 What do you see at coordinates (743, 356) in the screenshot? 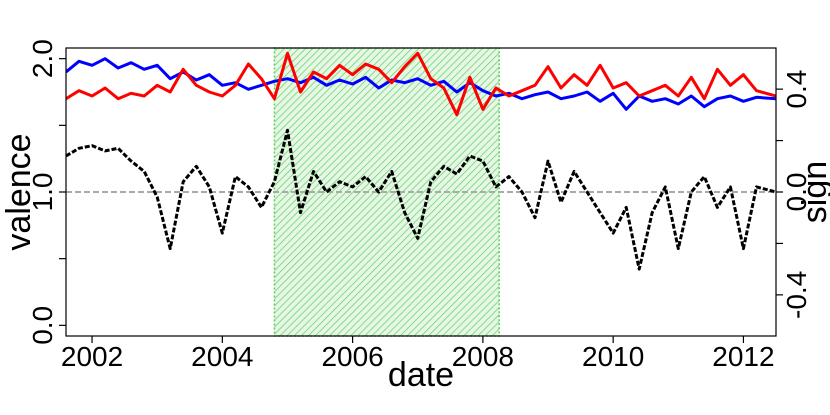
I see `x-tick-label: 2012` at bounding box center [743, 356].